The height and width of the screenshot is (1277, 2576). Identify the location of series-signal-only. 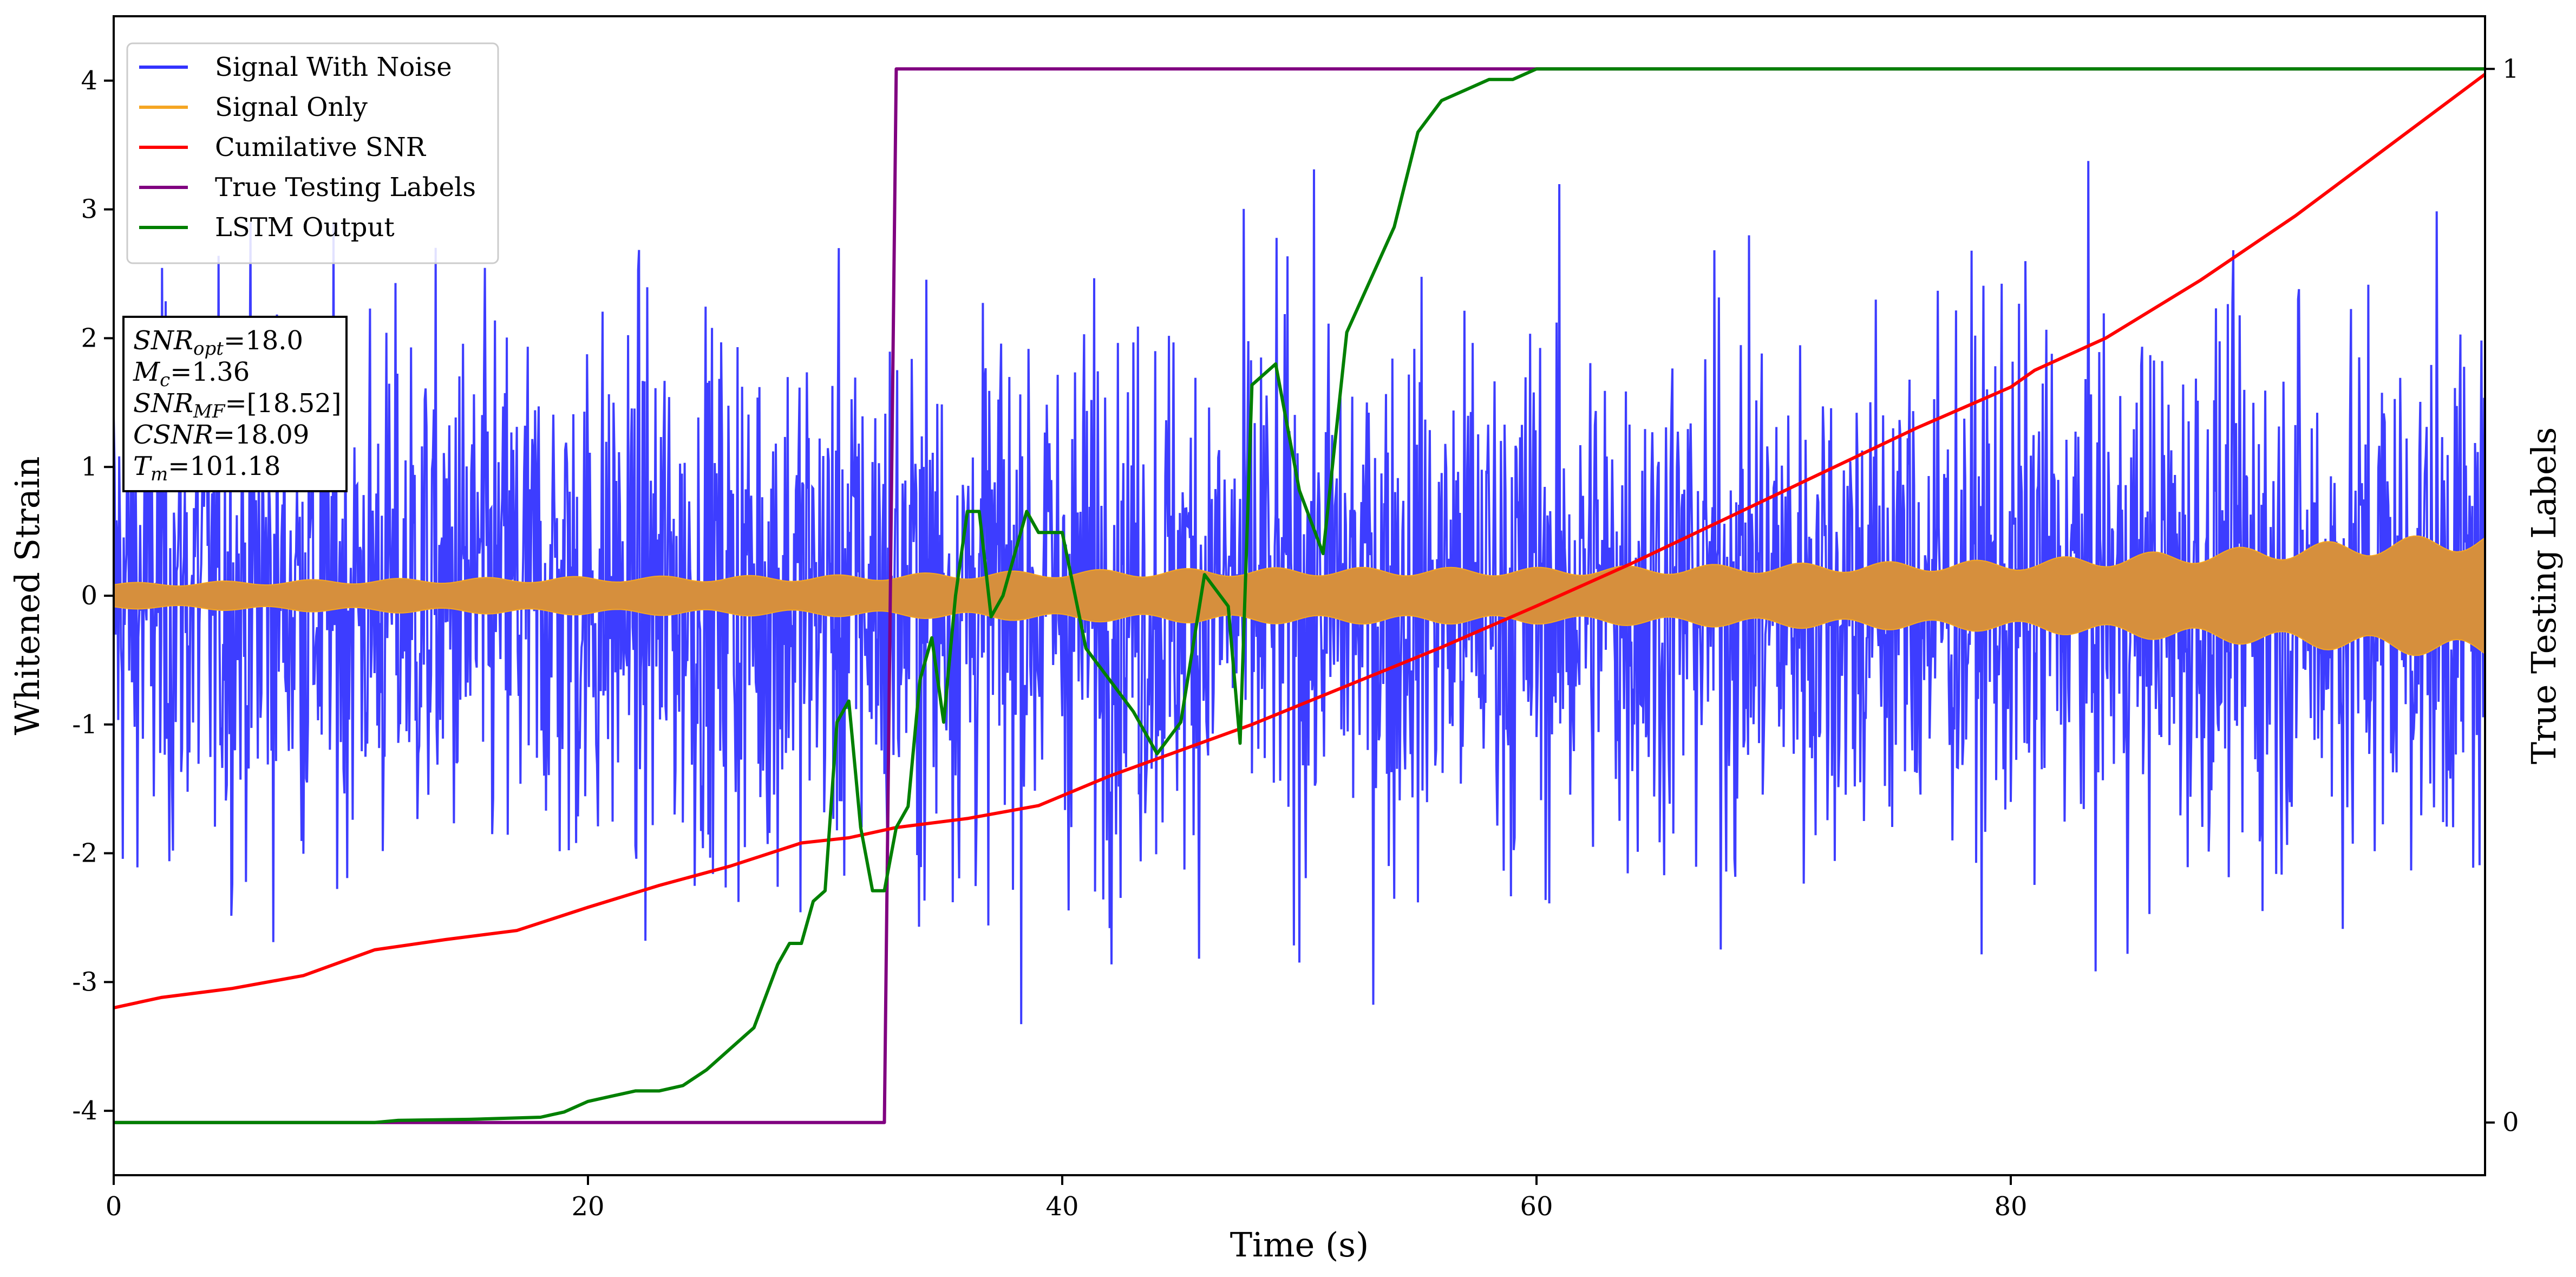
(1300, 595).